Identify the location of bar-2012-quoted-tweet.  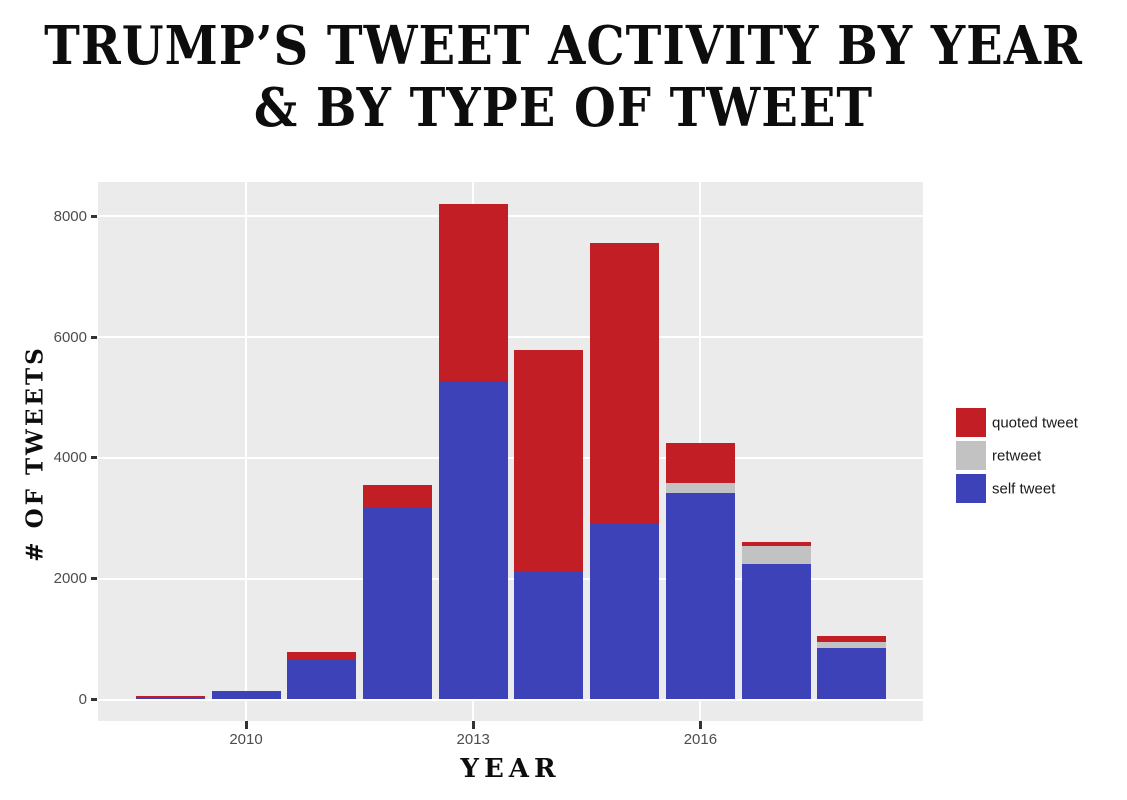
(397, 497).